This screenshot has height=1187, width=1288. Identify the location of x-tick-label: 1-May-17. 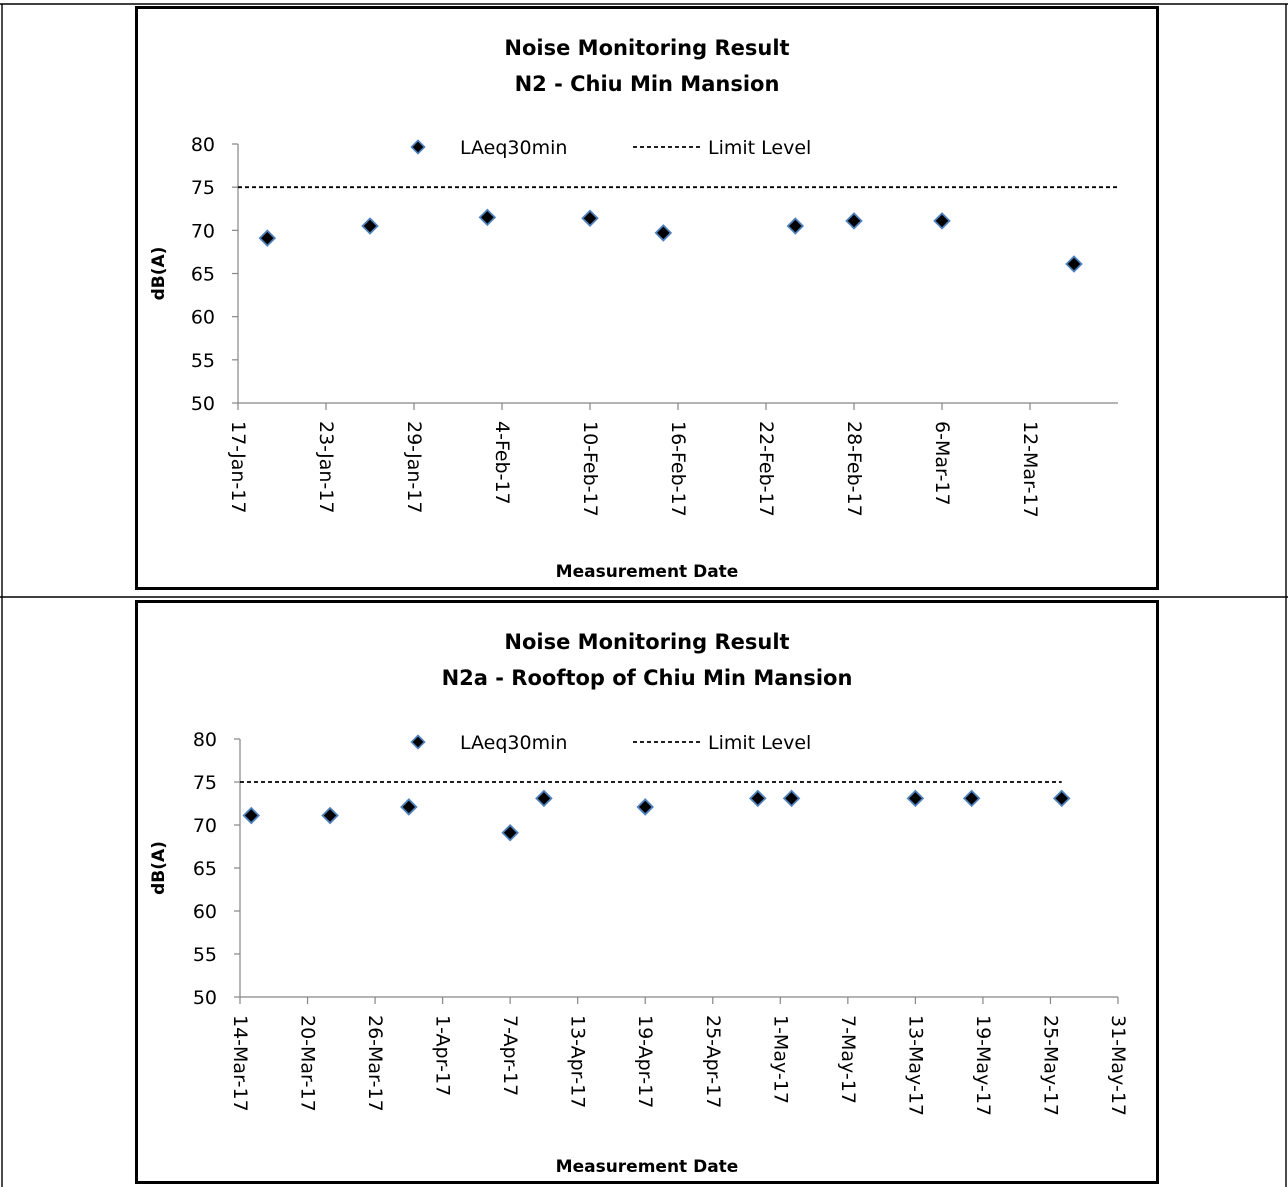
(780, 1059).